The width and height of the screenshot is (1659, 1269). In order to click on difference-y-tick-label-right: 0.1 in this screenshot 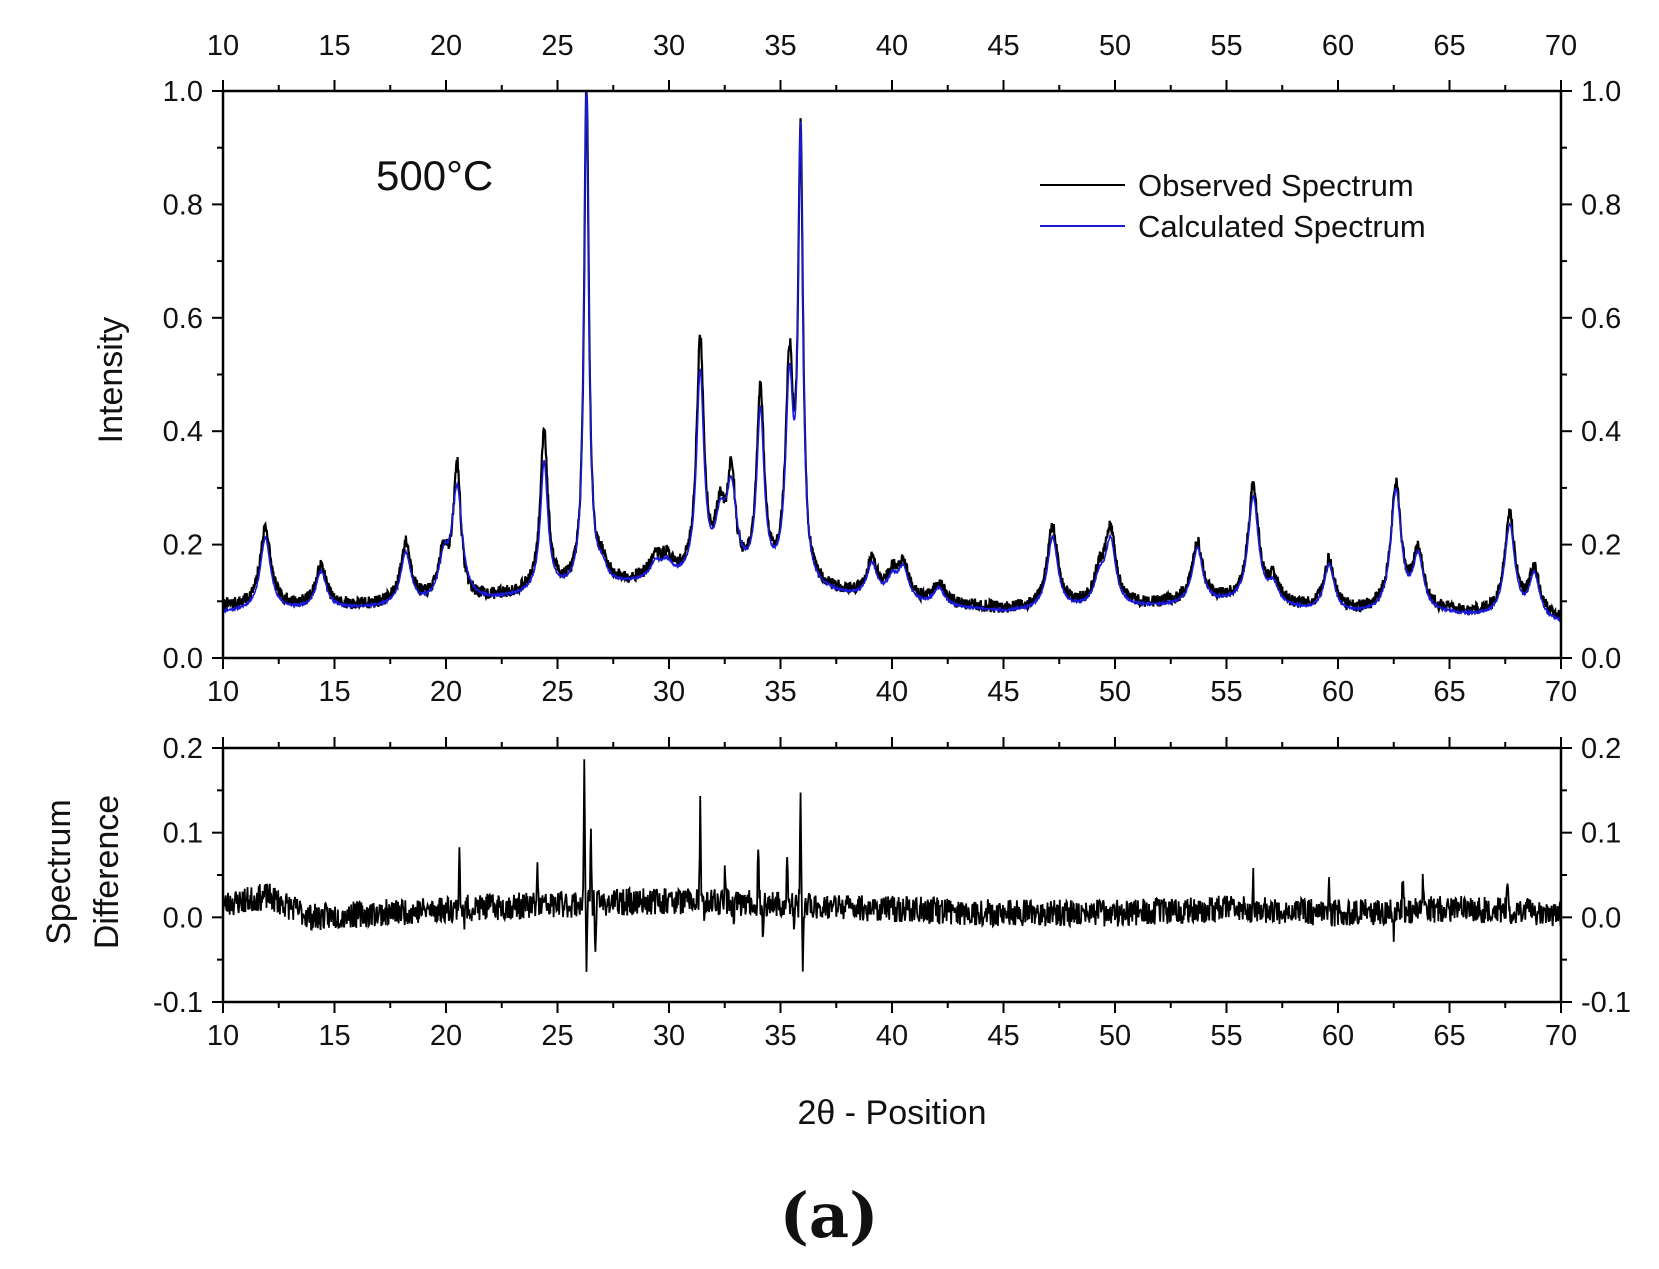, I will do `click(1601, 834)`.